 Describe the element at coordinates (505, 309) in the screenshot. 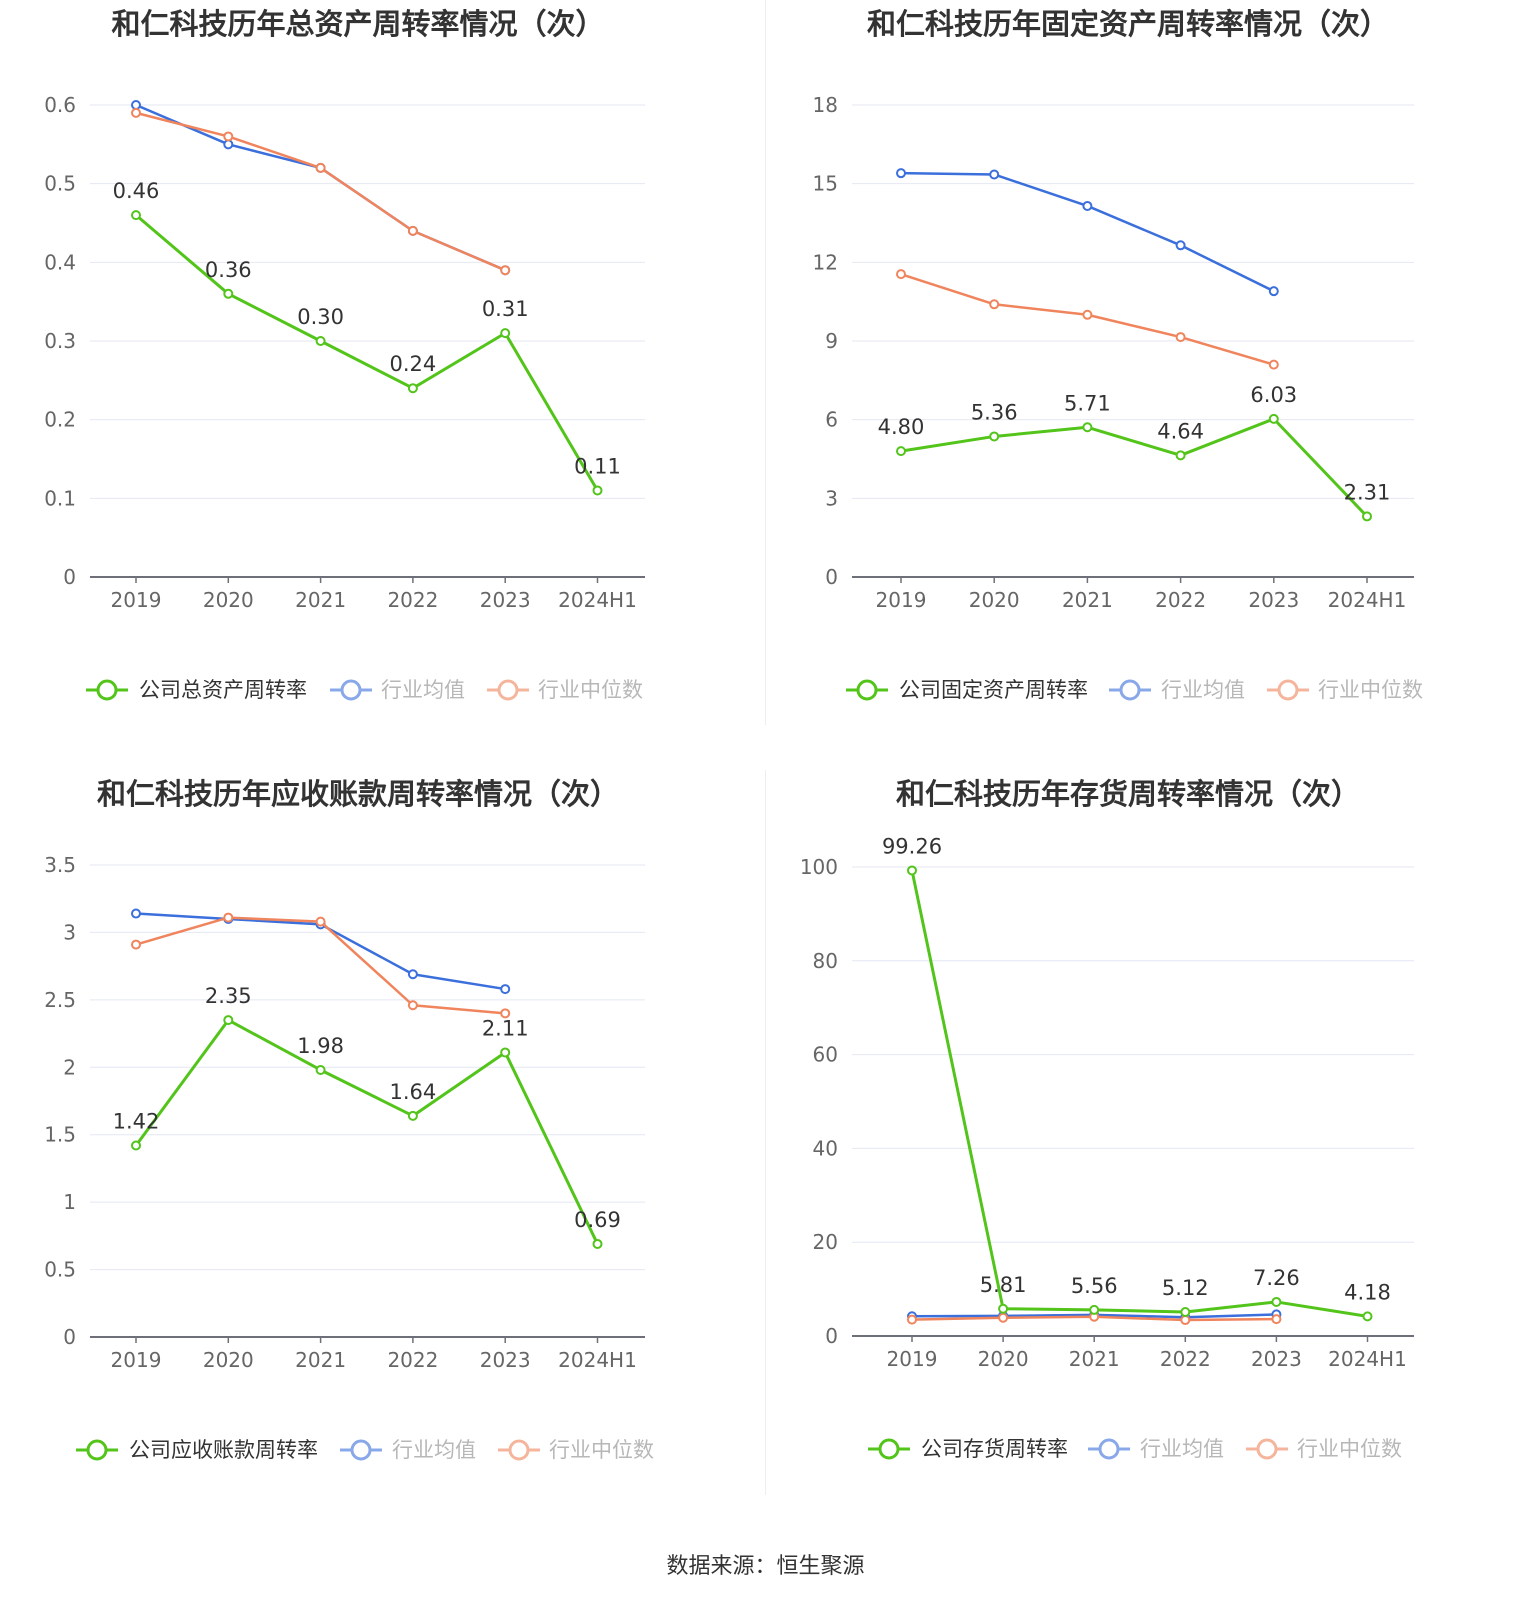

I see `data-label: 0.31` at that location.